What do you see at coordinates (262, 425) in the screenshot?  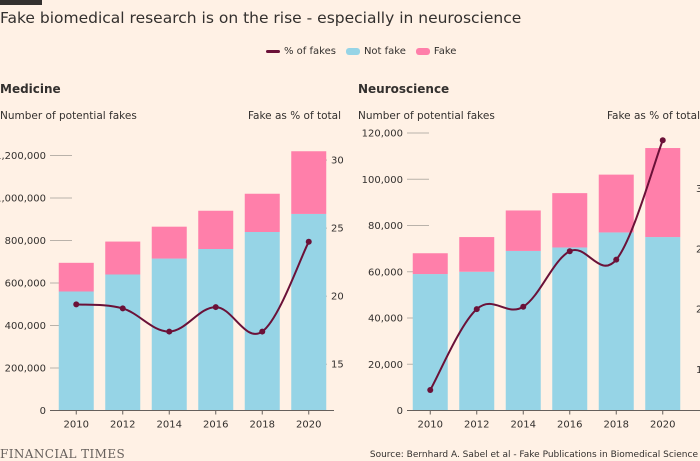 I see `medicine-x-tick-label: 2018` at bounding box center [262, 425].